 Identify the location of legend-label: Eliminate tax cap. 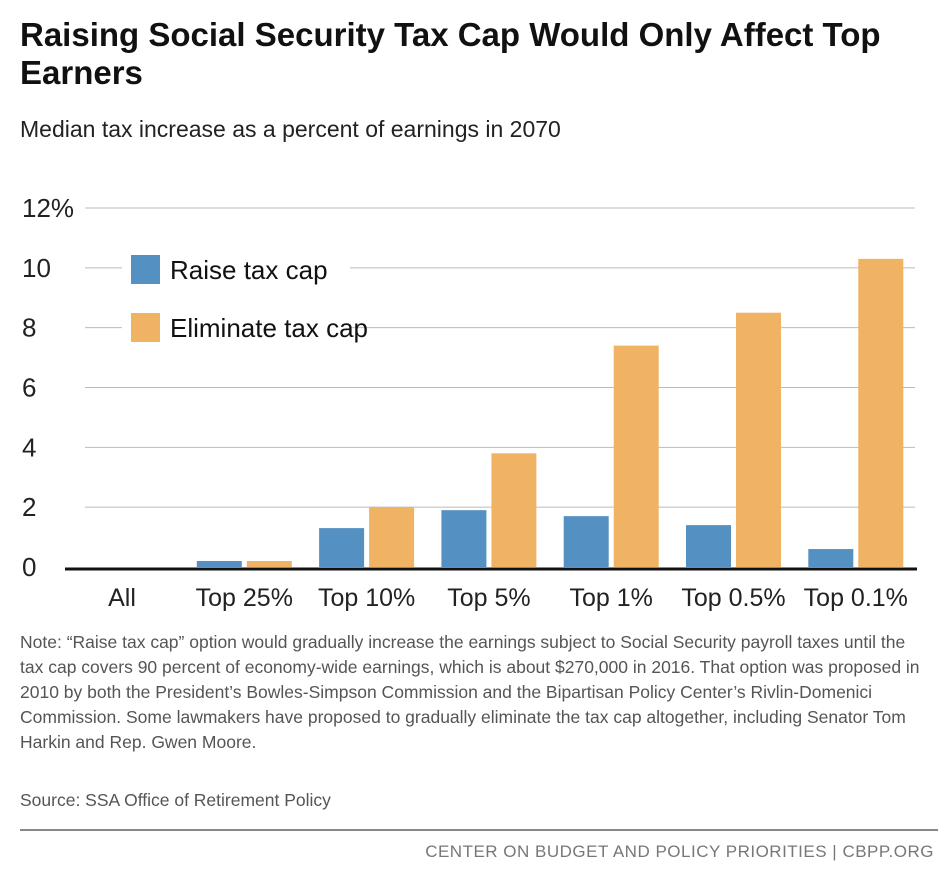
(269, 328).